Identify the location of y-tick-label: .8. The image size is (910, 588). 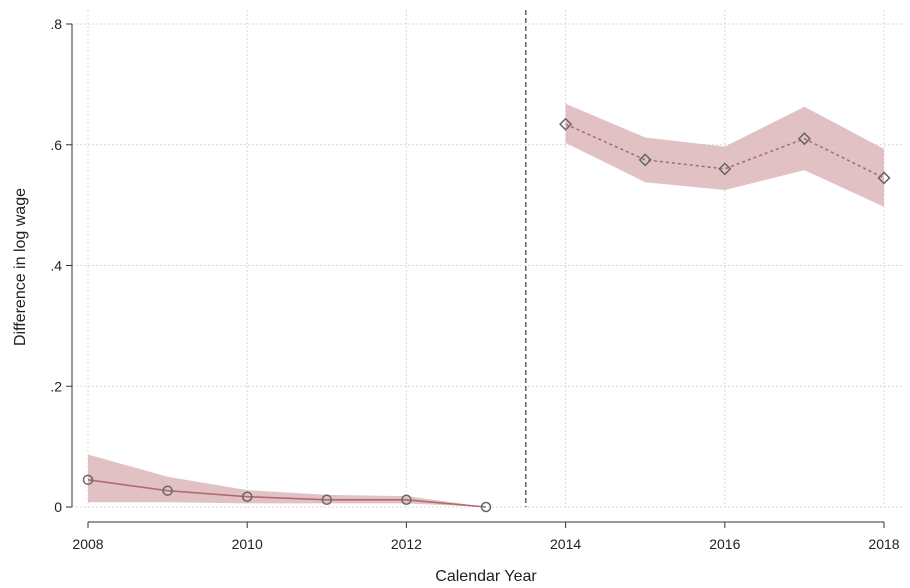
(56, 24).